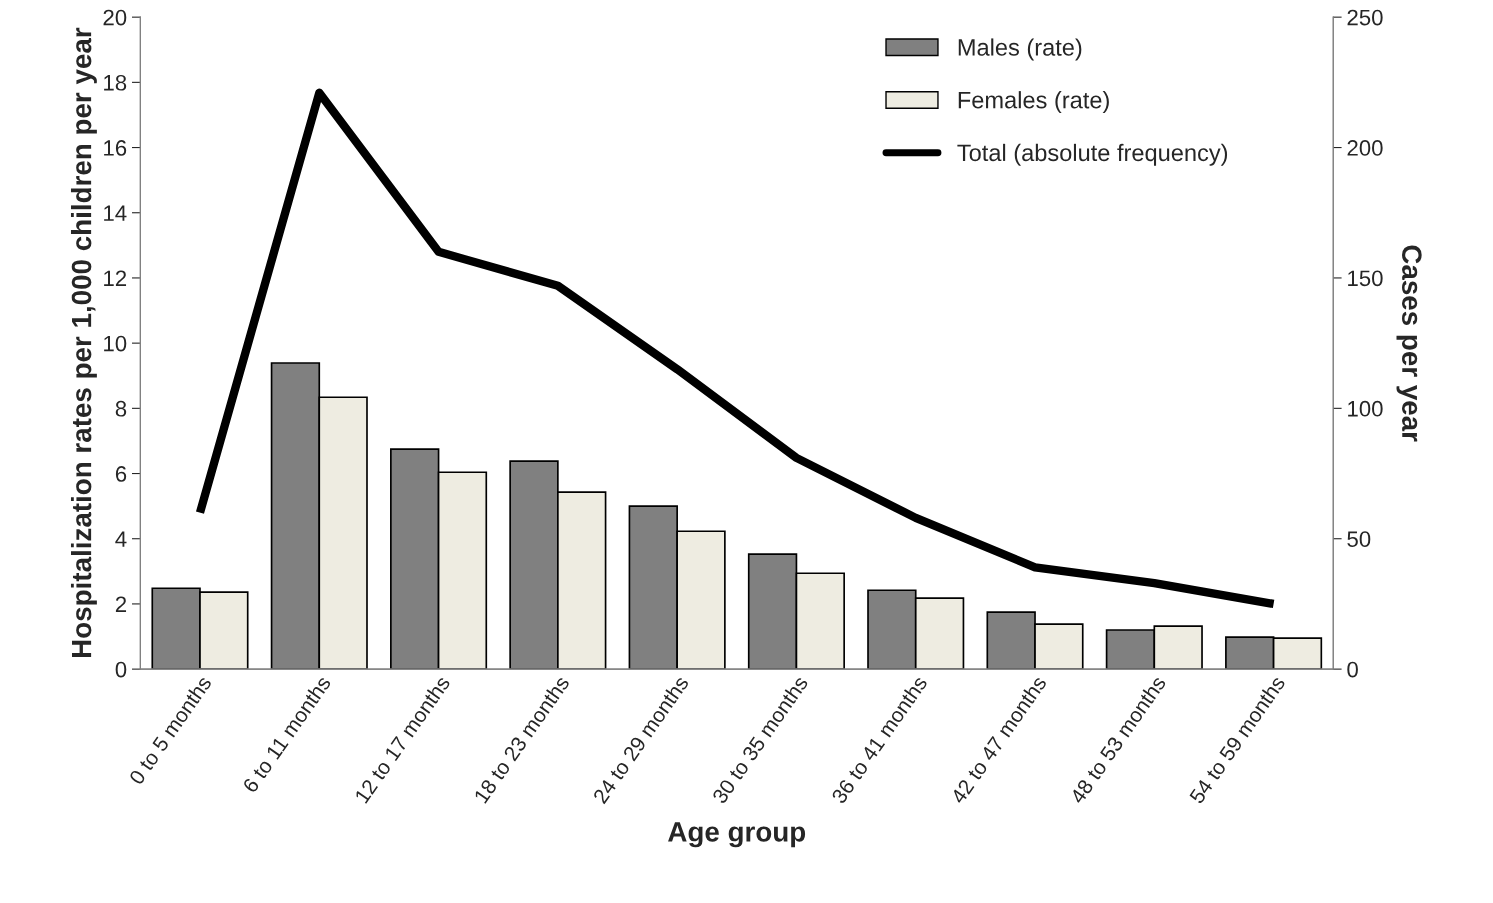 Image resolution: width=1493 pixels, height=903 pixels. What do you see at coordinates (121, 474) in the screenshot?
I see `y-tick-label: 6` at bounding box center [121, 474].